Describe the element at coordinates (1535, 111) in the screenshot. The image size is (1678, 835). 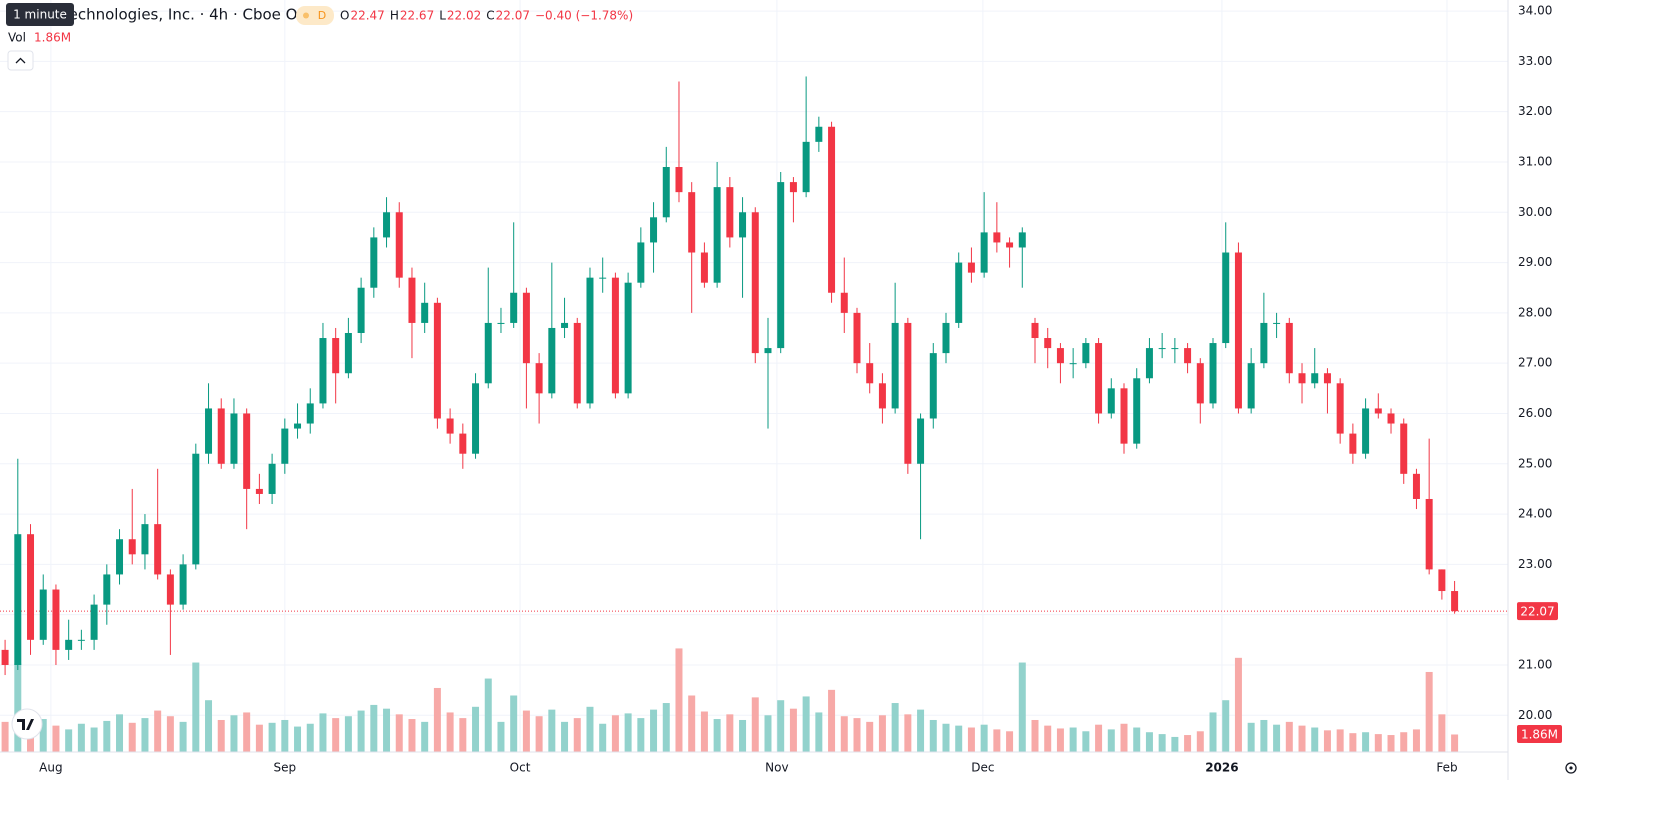
I see `y-tick-label: 32.00` at that location.